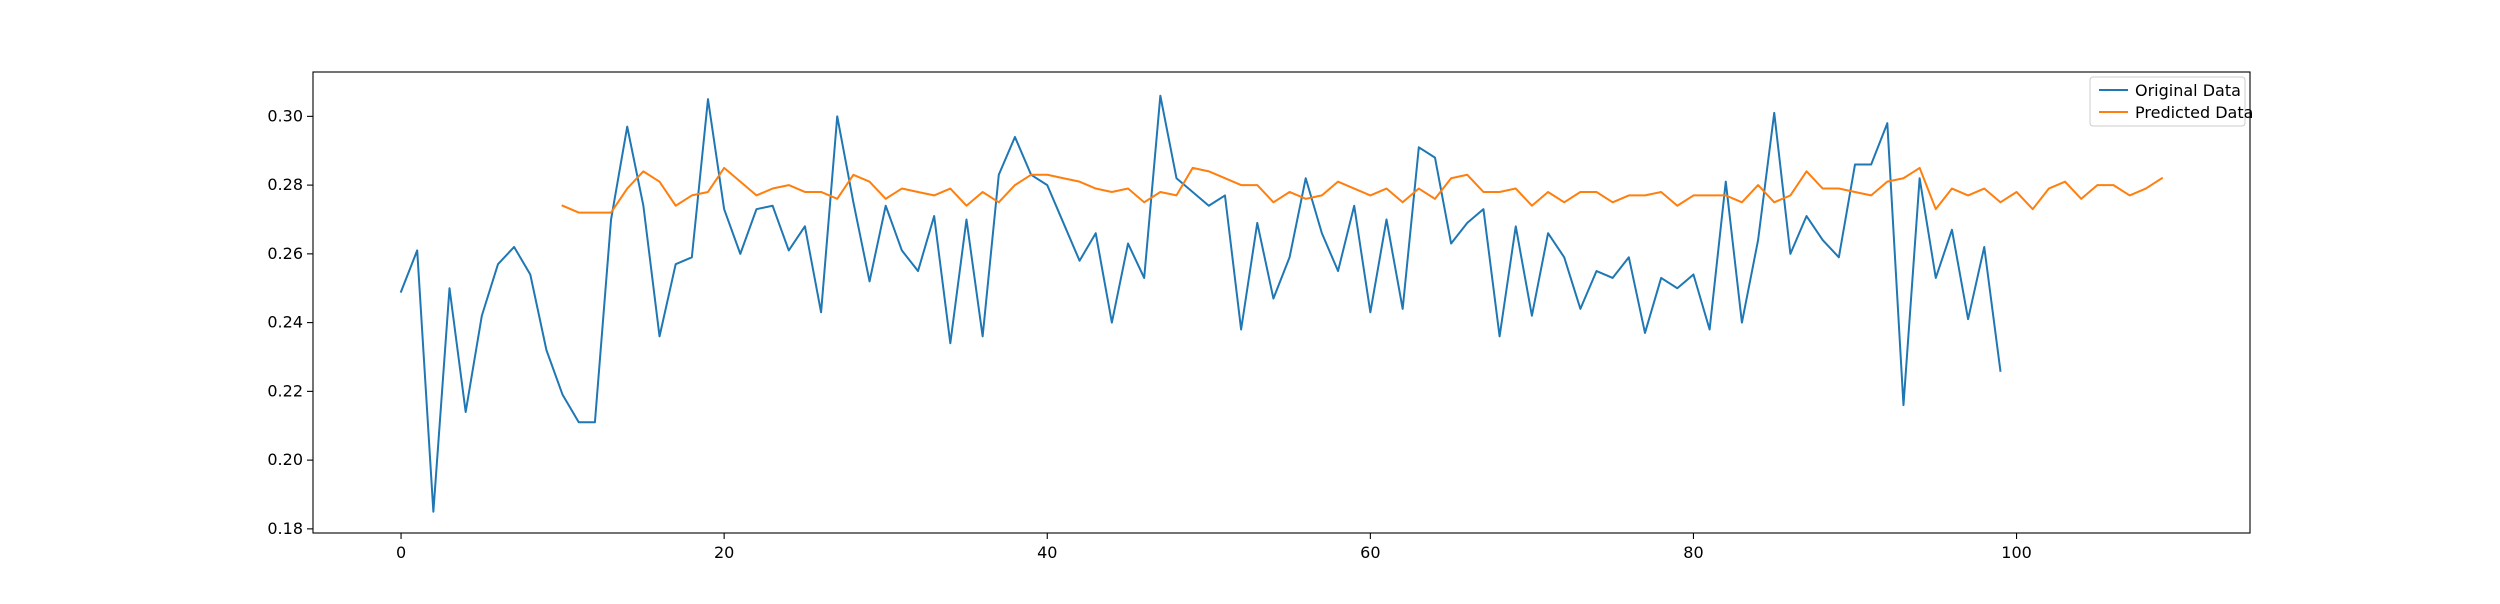 Image resolution: width=2500 pixels, height=604 pixels. Describe the element at coordinates (2188, 90) in the screenshot. I see `legend-label-original-data: Original Data` at that location.